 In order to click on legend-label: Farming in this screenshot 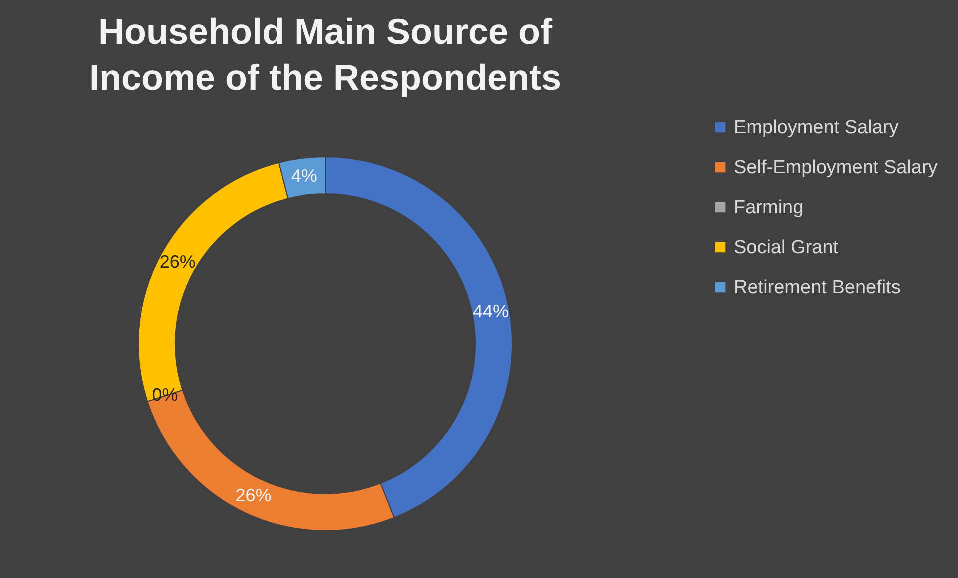, I will do `click(769, 208)`.